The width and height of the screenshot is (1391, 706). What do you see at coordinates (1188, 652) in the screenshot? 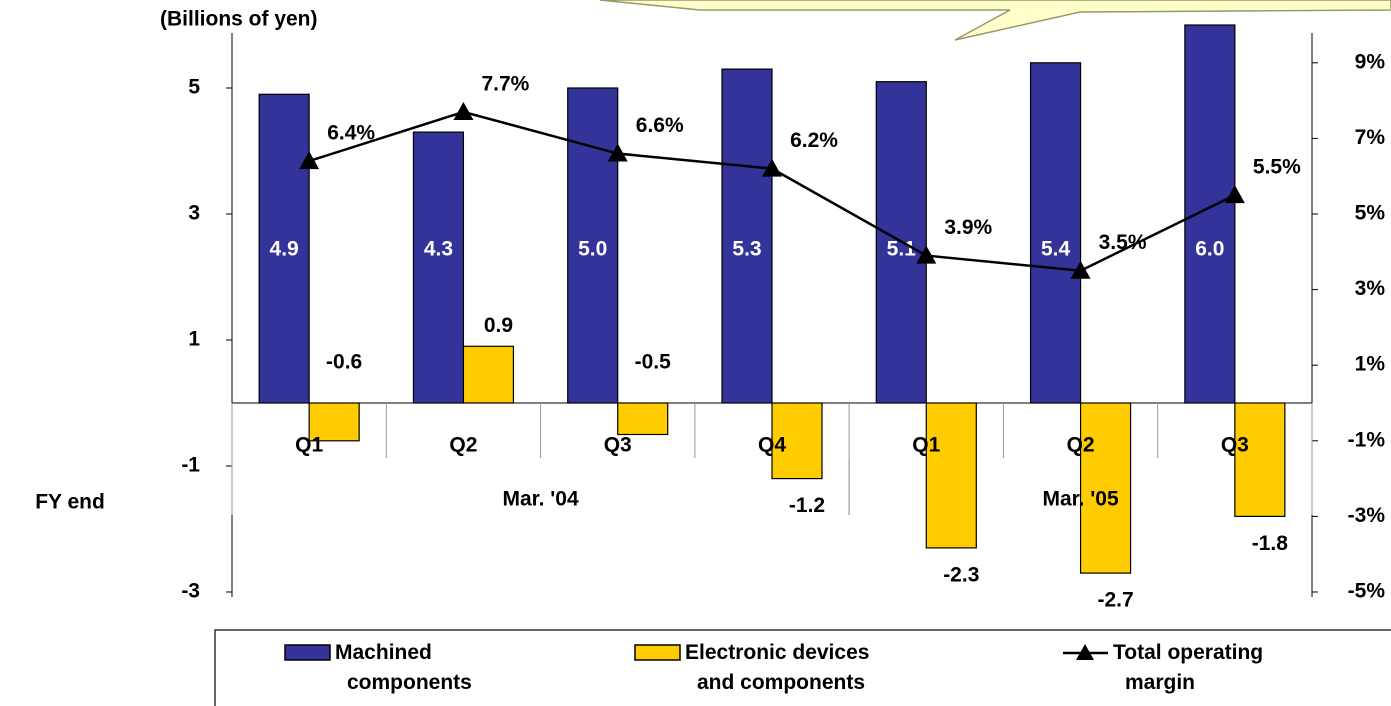
I see `legend-label-line: Total operating` at bounding box center [1188, 652].